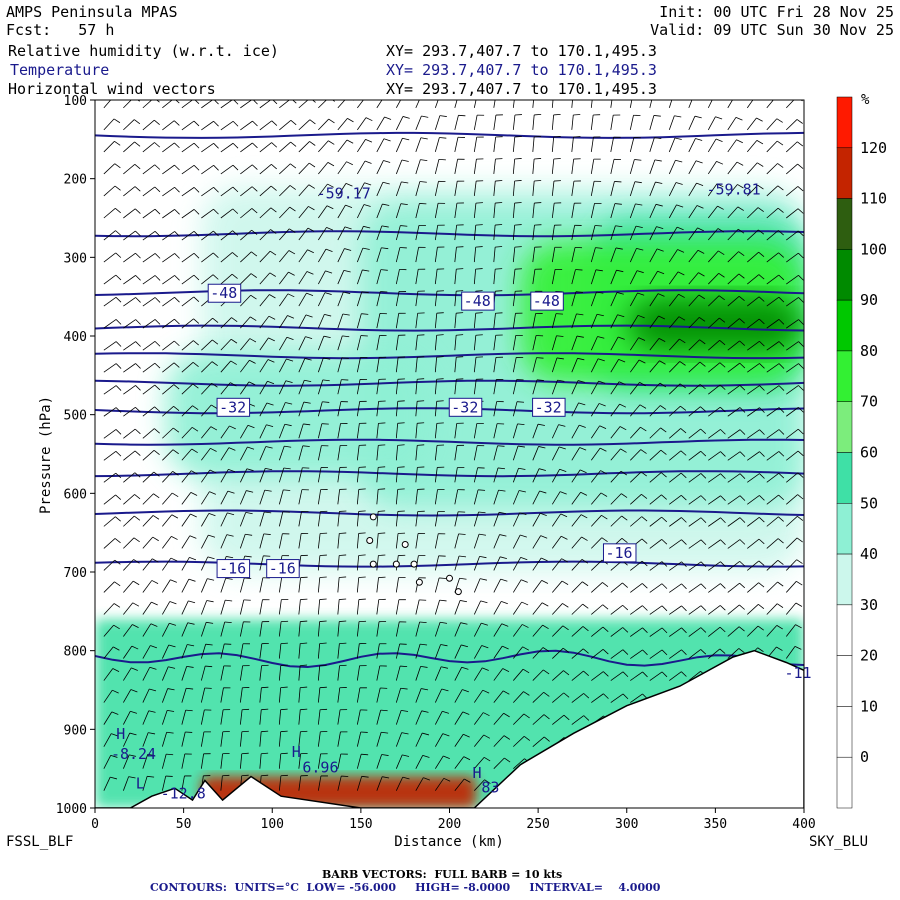  I want to click on contour-label-box, so click(549, 407).